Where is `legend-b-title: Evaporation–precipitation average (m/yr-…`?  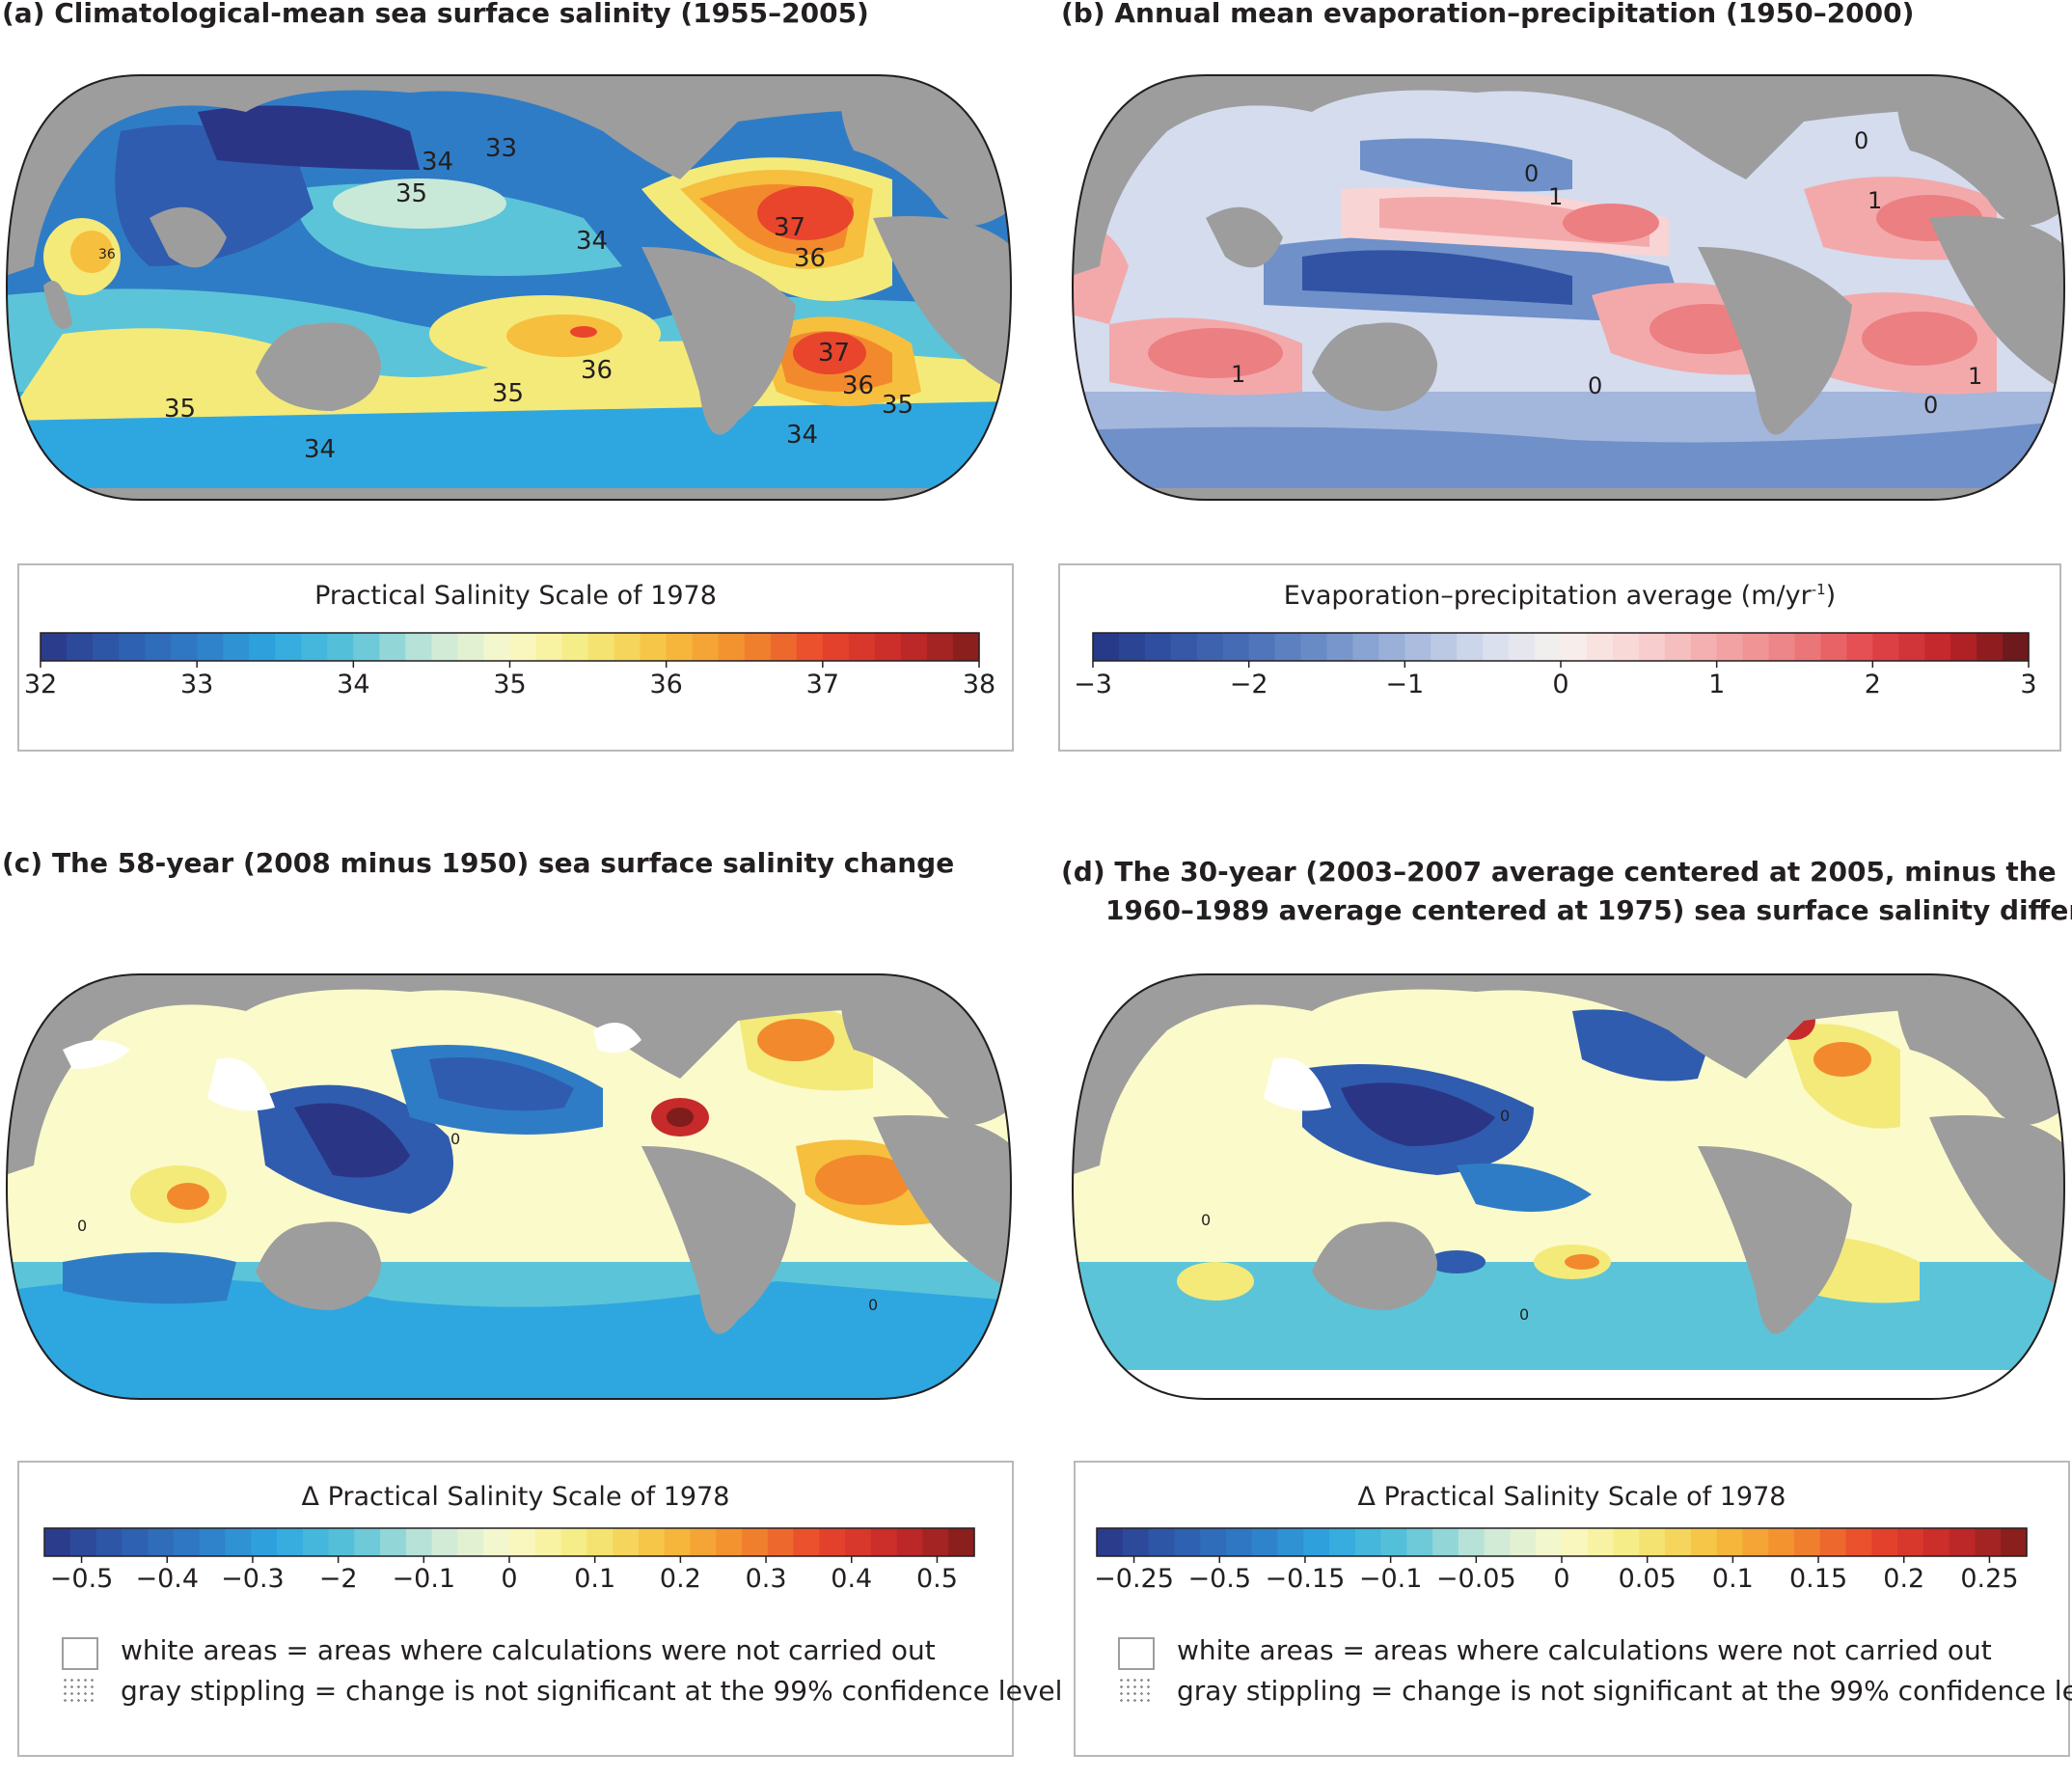 legend-b-title: Evaporation–precipitation average (m/yr-… is located at coordinates (1560, 596).